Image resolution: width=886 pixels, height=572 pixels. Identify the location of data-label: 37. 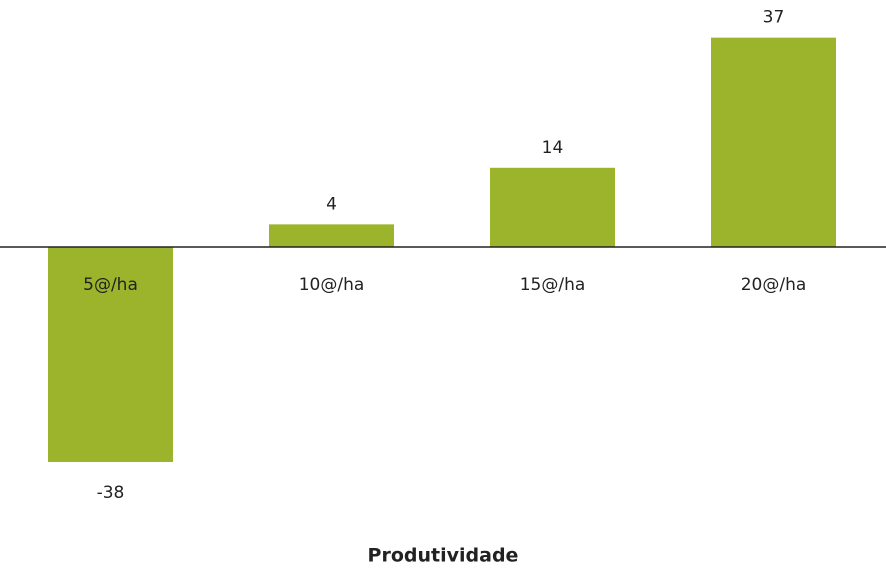
(774, 18).